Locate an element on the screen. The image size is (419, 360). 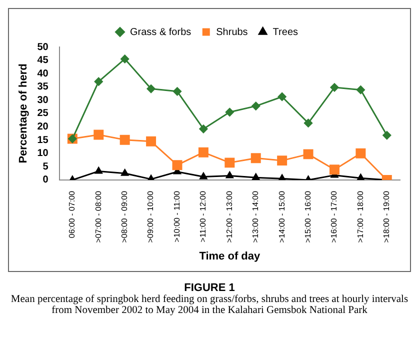
x-tick-label: >16:00 - 17:00 is located at coordinates (334, 216).